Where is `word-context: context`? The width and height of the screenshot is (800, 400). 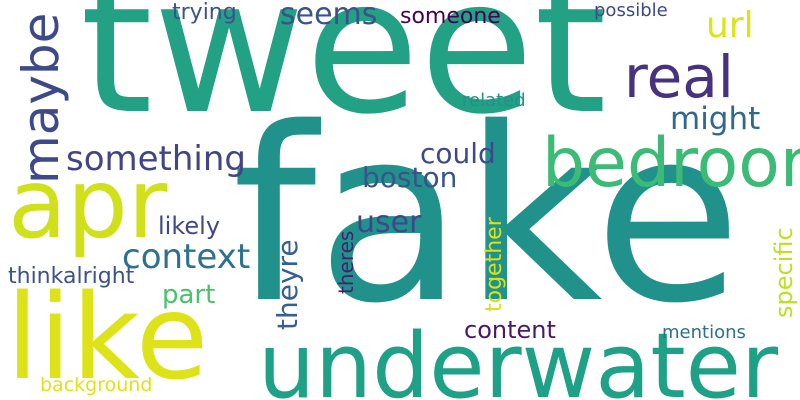 word-context: context is located at coordinates (186, 257).